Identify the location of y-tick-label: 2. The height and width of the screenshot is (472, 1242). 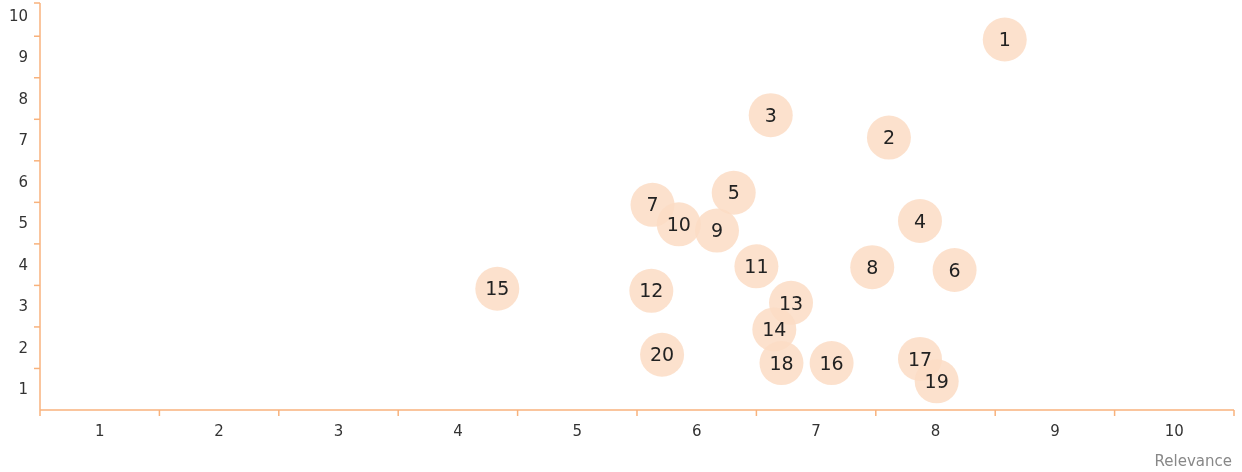
(23, 347).